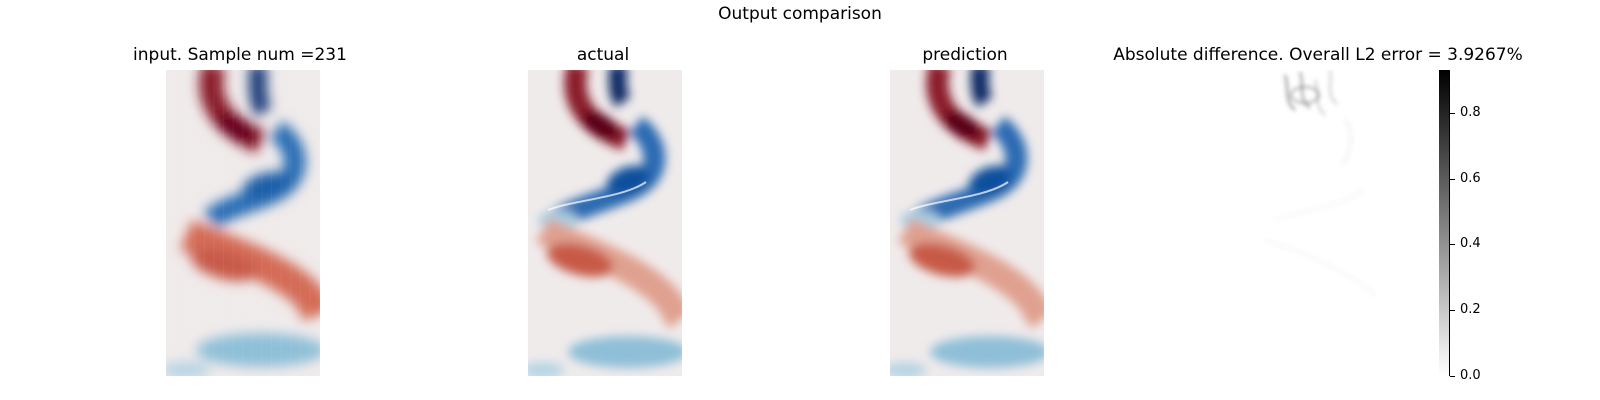 Image resolution: width=1600 pixels, height=400 pixels. I want to click on difference-heatmap, so click(1322, 223).